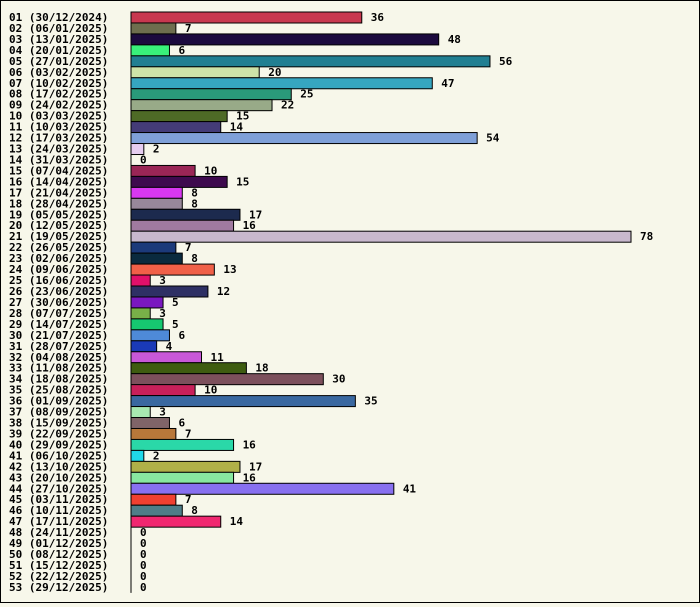 This screenshot has height=607, width=700. What do you see at coordinates (58, 379) in the screenshot?
I see `category-label: 34 (18/08/2025)` at bounding box center [58, 379].